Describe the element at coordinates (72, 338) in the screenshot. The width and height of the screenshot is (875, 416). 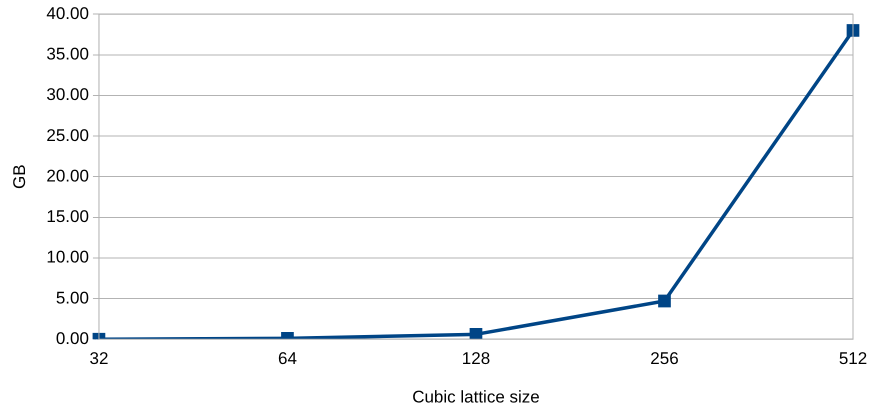
I see `y-tick-label: 0.00` at that location.